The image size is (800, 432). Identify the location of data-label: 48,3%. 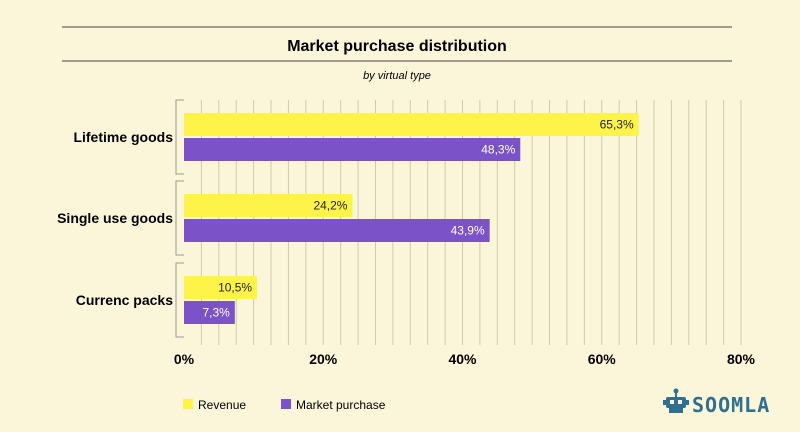
(498, 150).